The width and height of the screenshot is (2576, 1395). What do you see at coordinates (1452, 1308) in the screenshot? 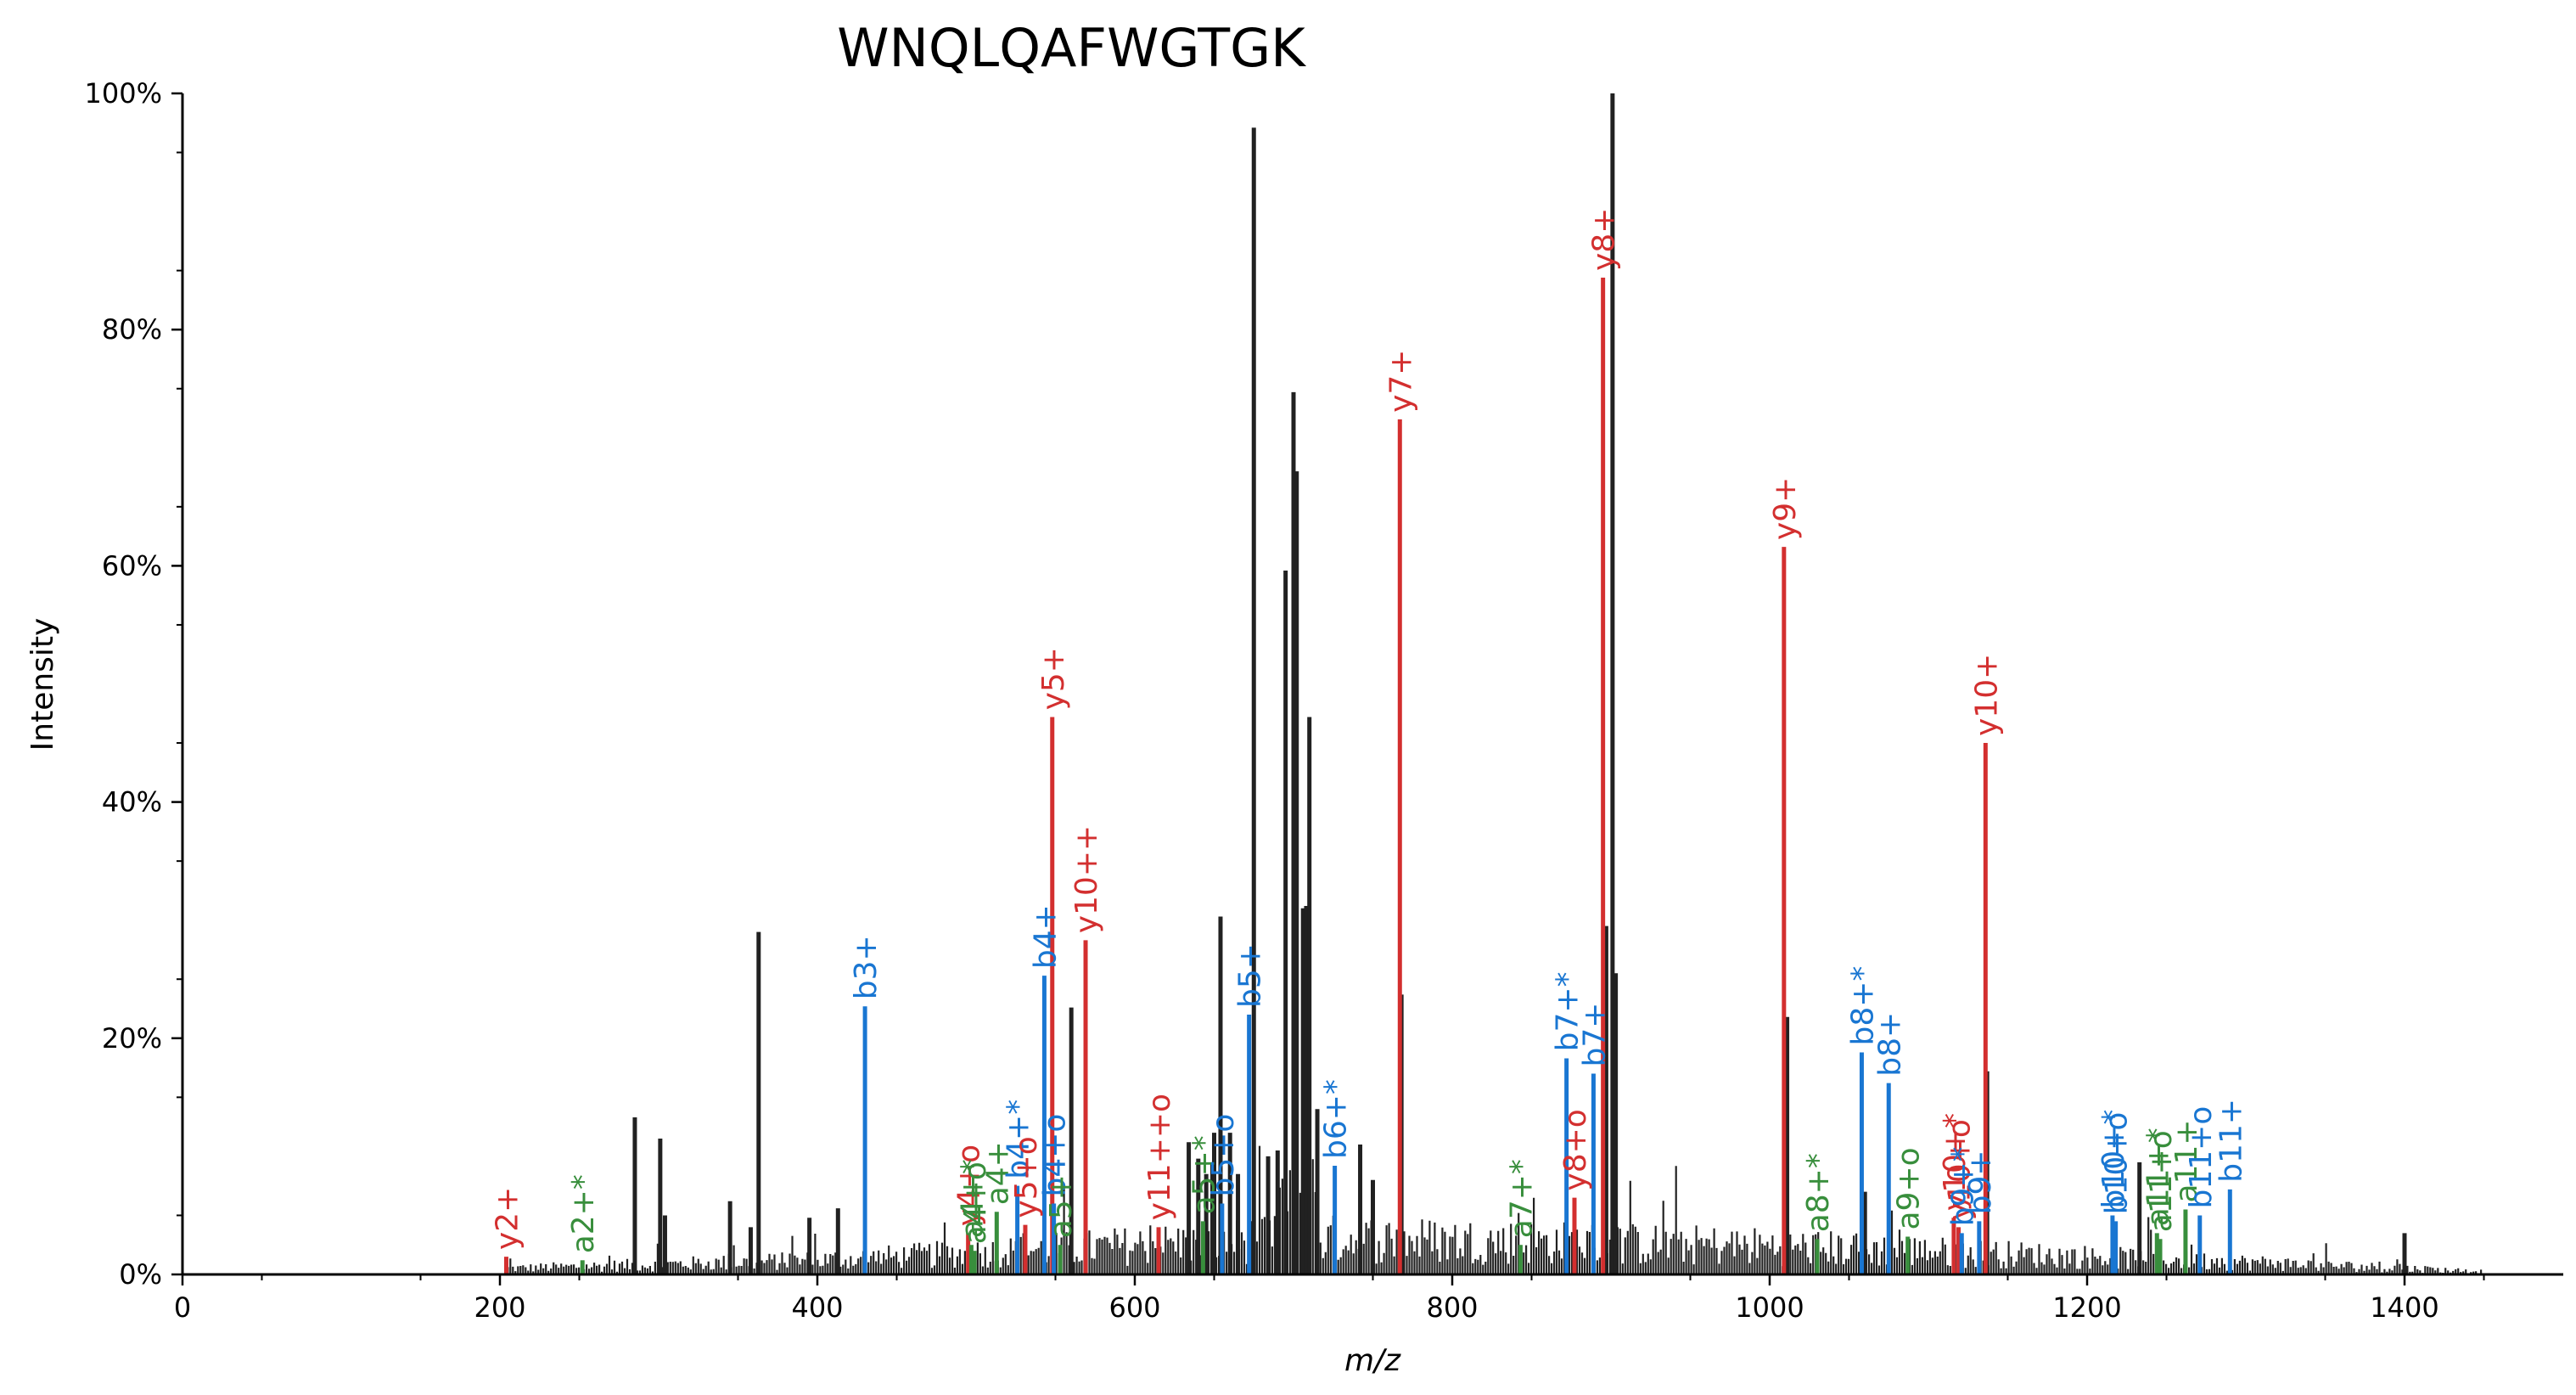
I see `x-tick-label: 800` at bounding box center [1452, 1308].